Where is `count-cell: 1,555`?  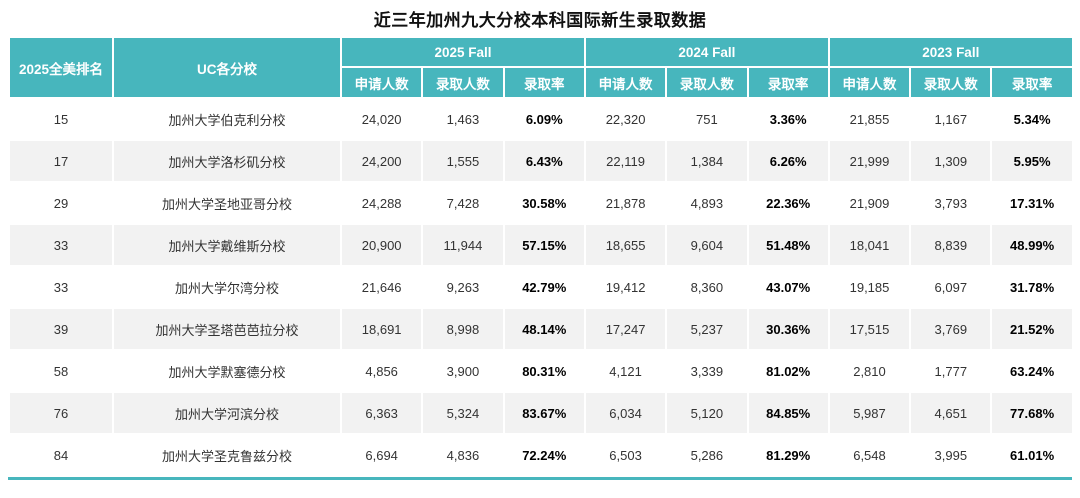 count-cell: 1,555 is located at coordinates (463, 161).